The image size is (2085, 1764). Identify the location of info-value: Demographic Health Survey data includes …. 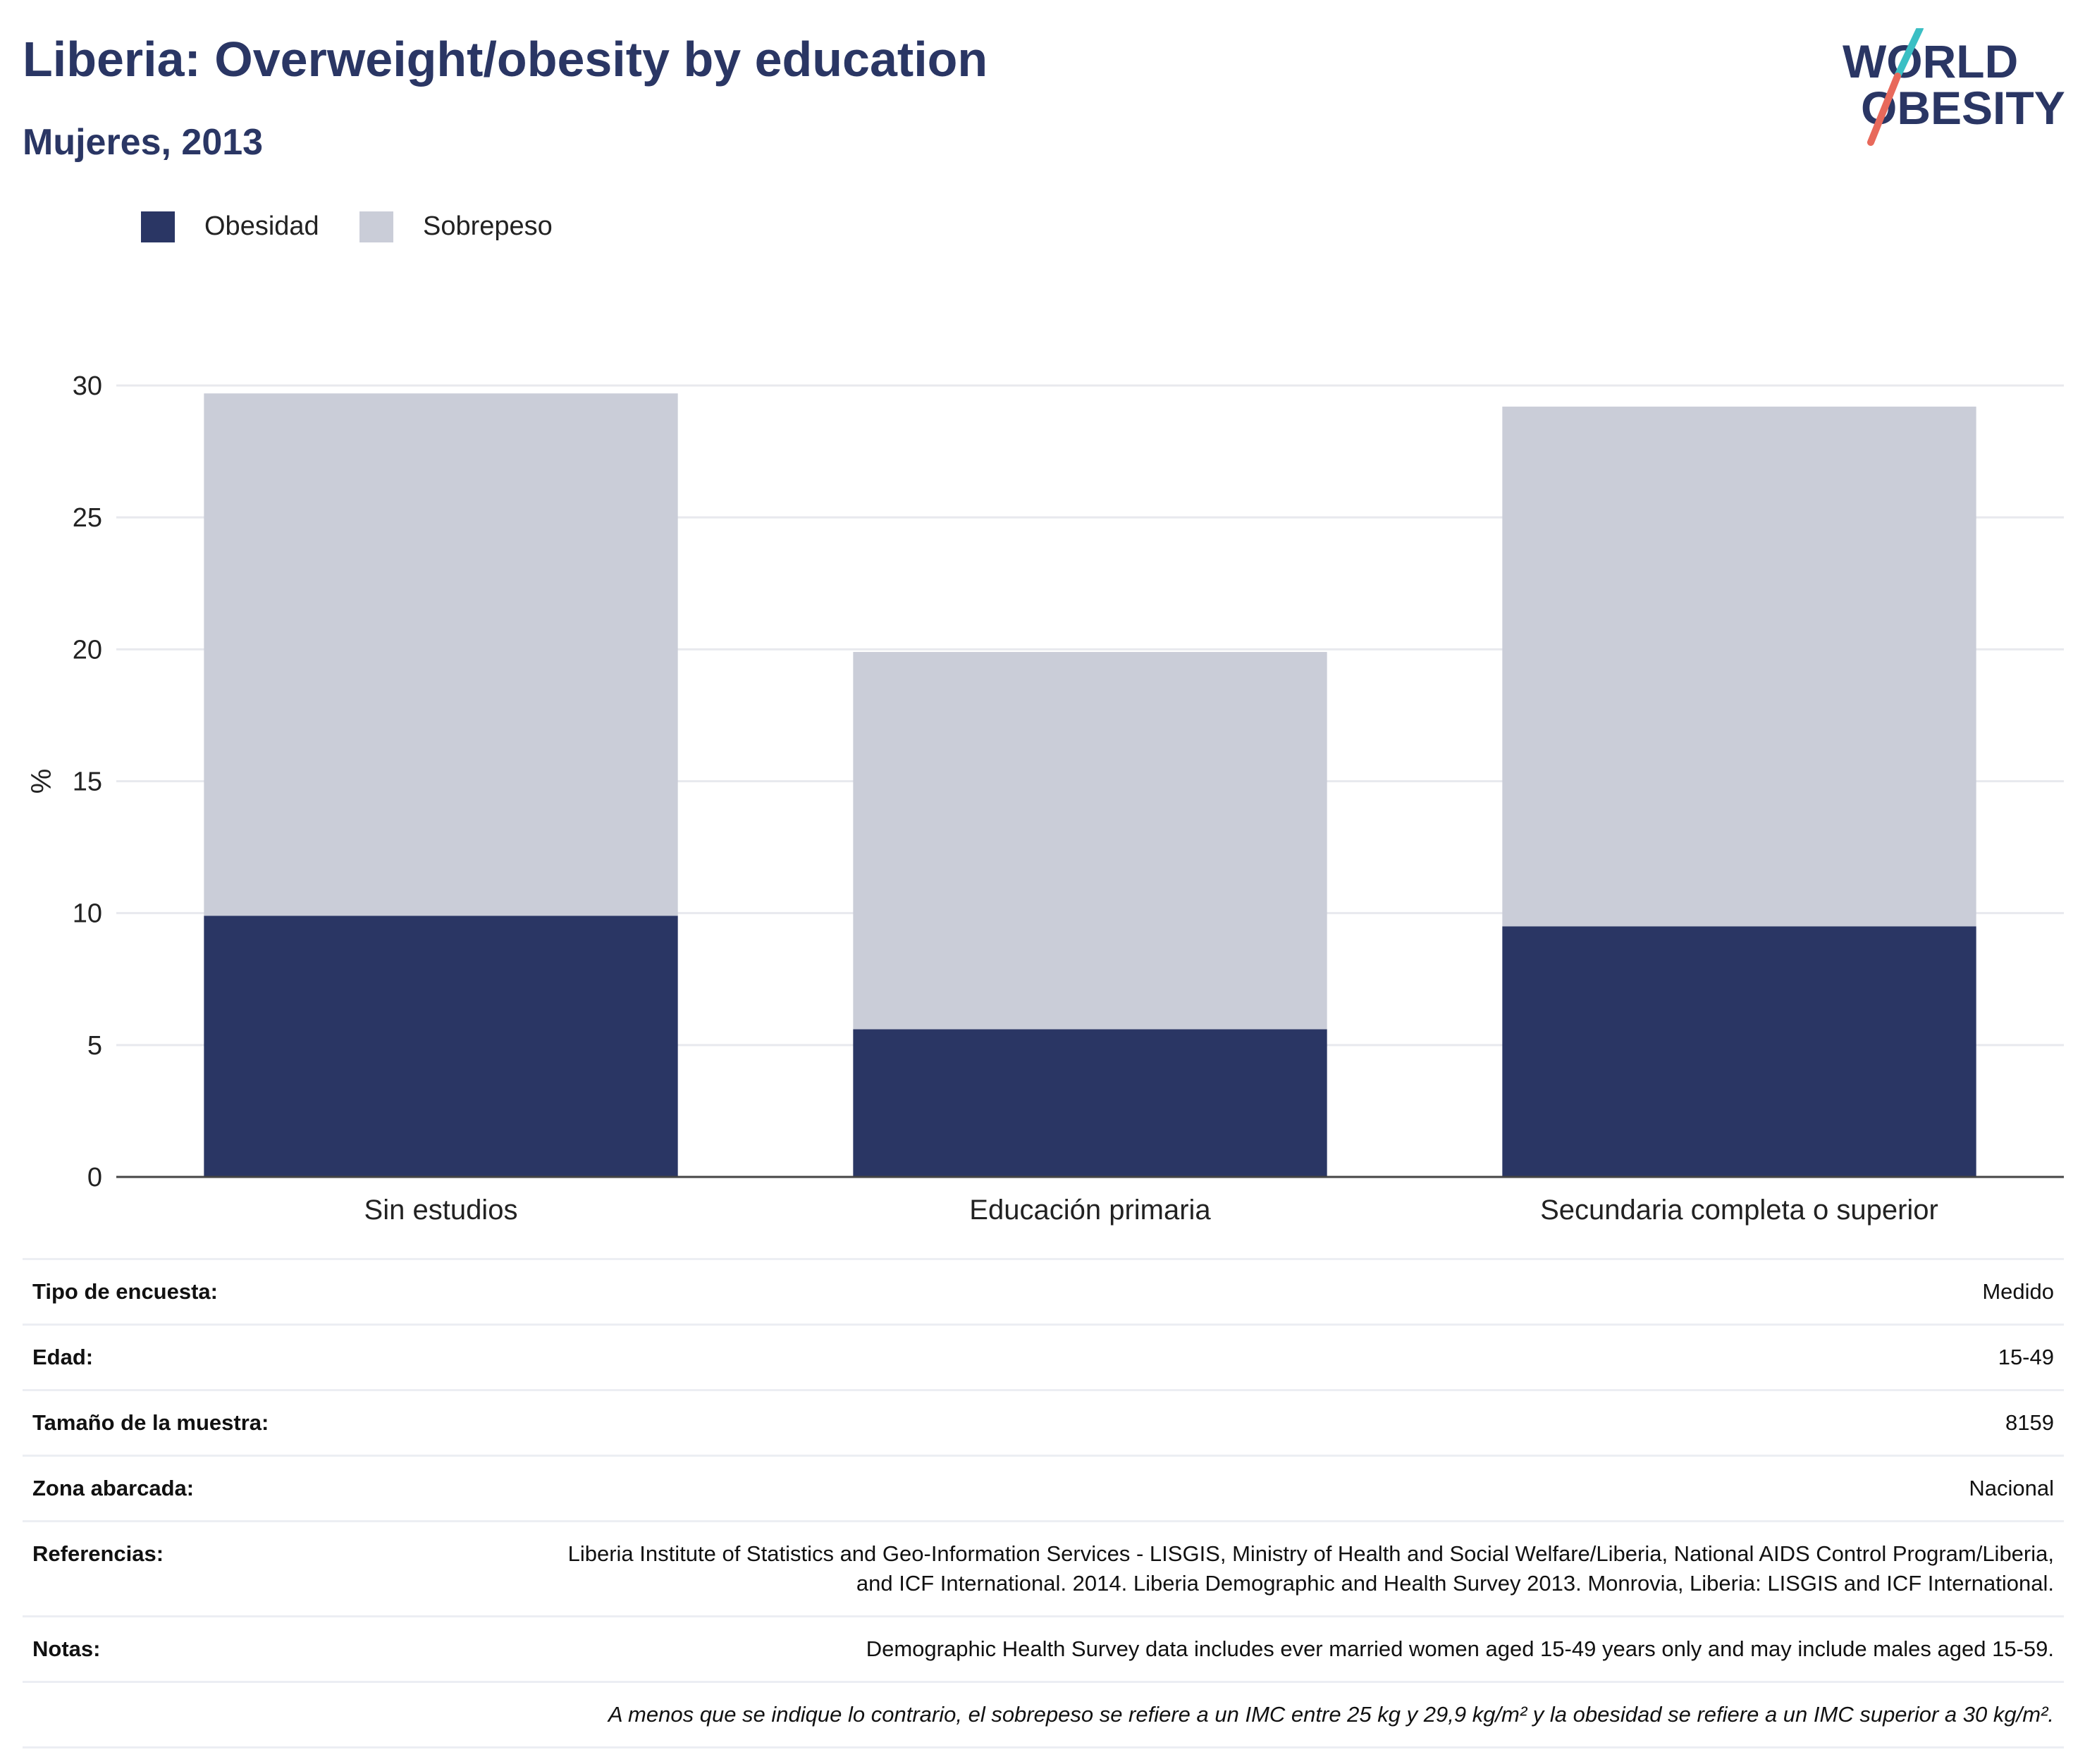
(1460, 1648).